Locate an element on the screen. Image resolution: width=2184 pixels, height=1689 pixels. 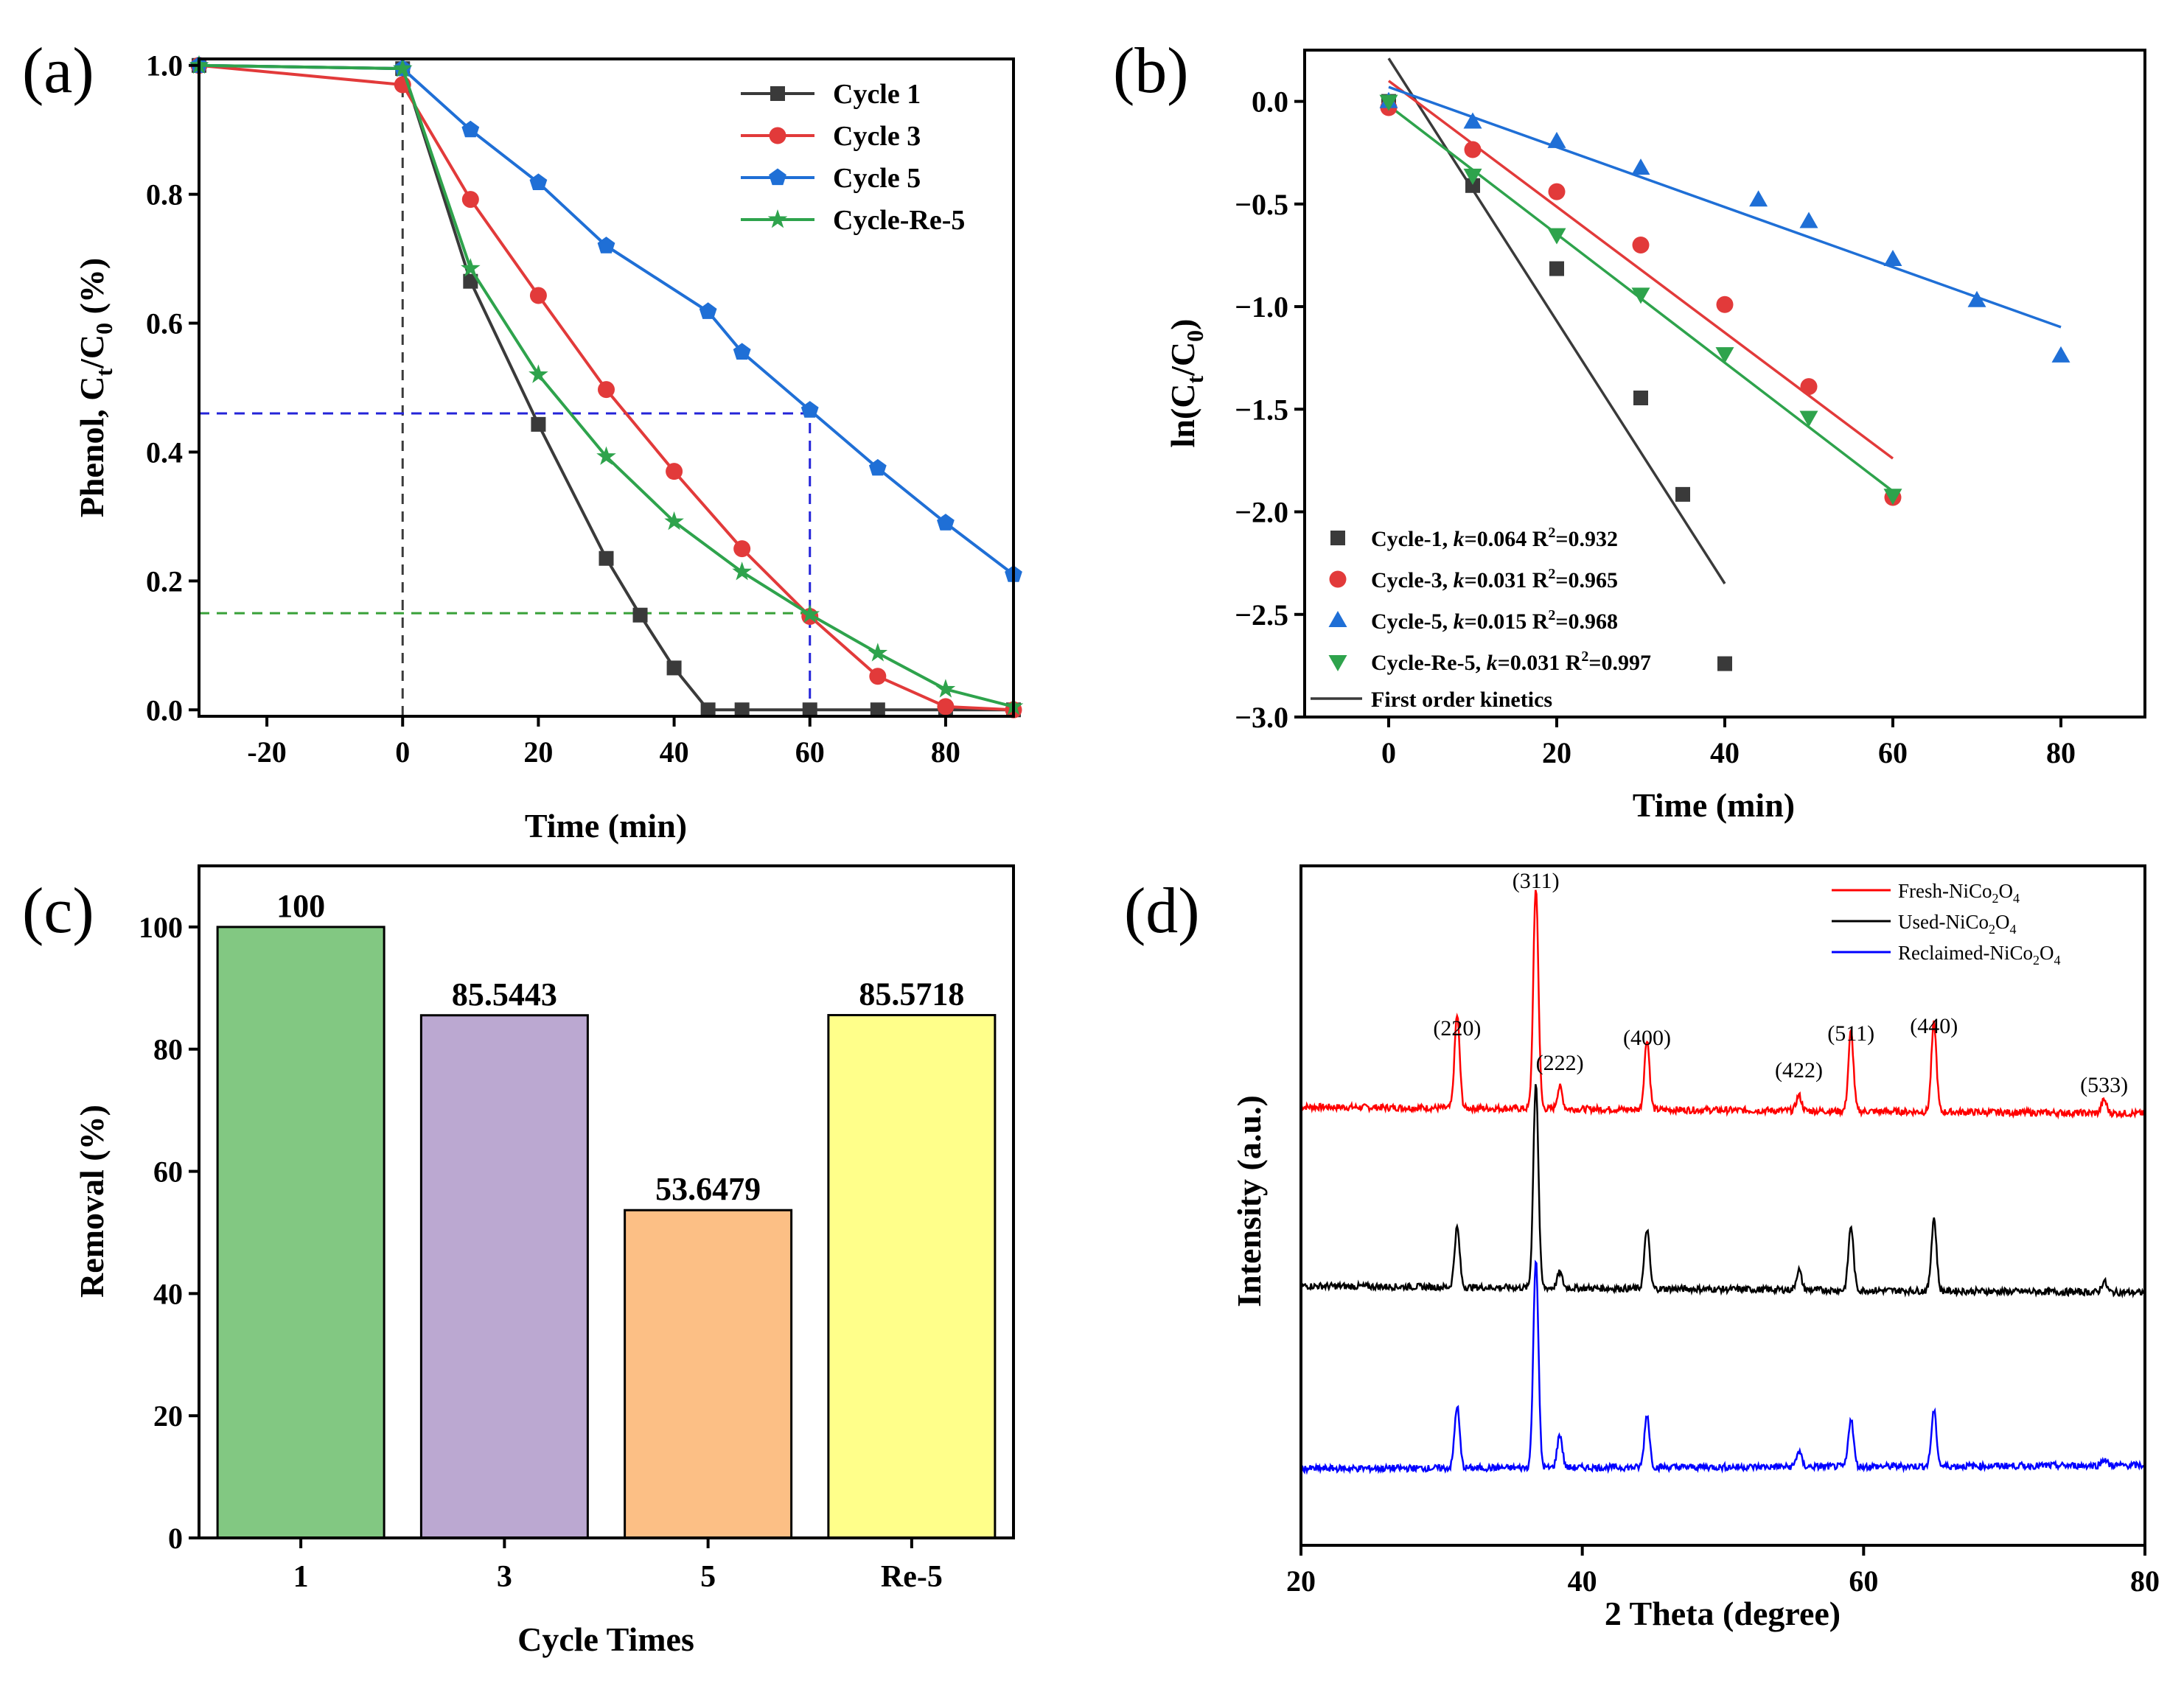
peak-label: (422) is located at coordinates (1799, 1070).